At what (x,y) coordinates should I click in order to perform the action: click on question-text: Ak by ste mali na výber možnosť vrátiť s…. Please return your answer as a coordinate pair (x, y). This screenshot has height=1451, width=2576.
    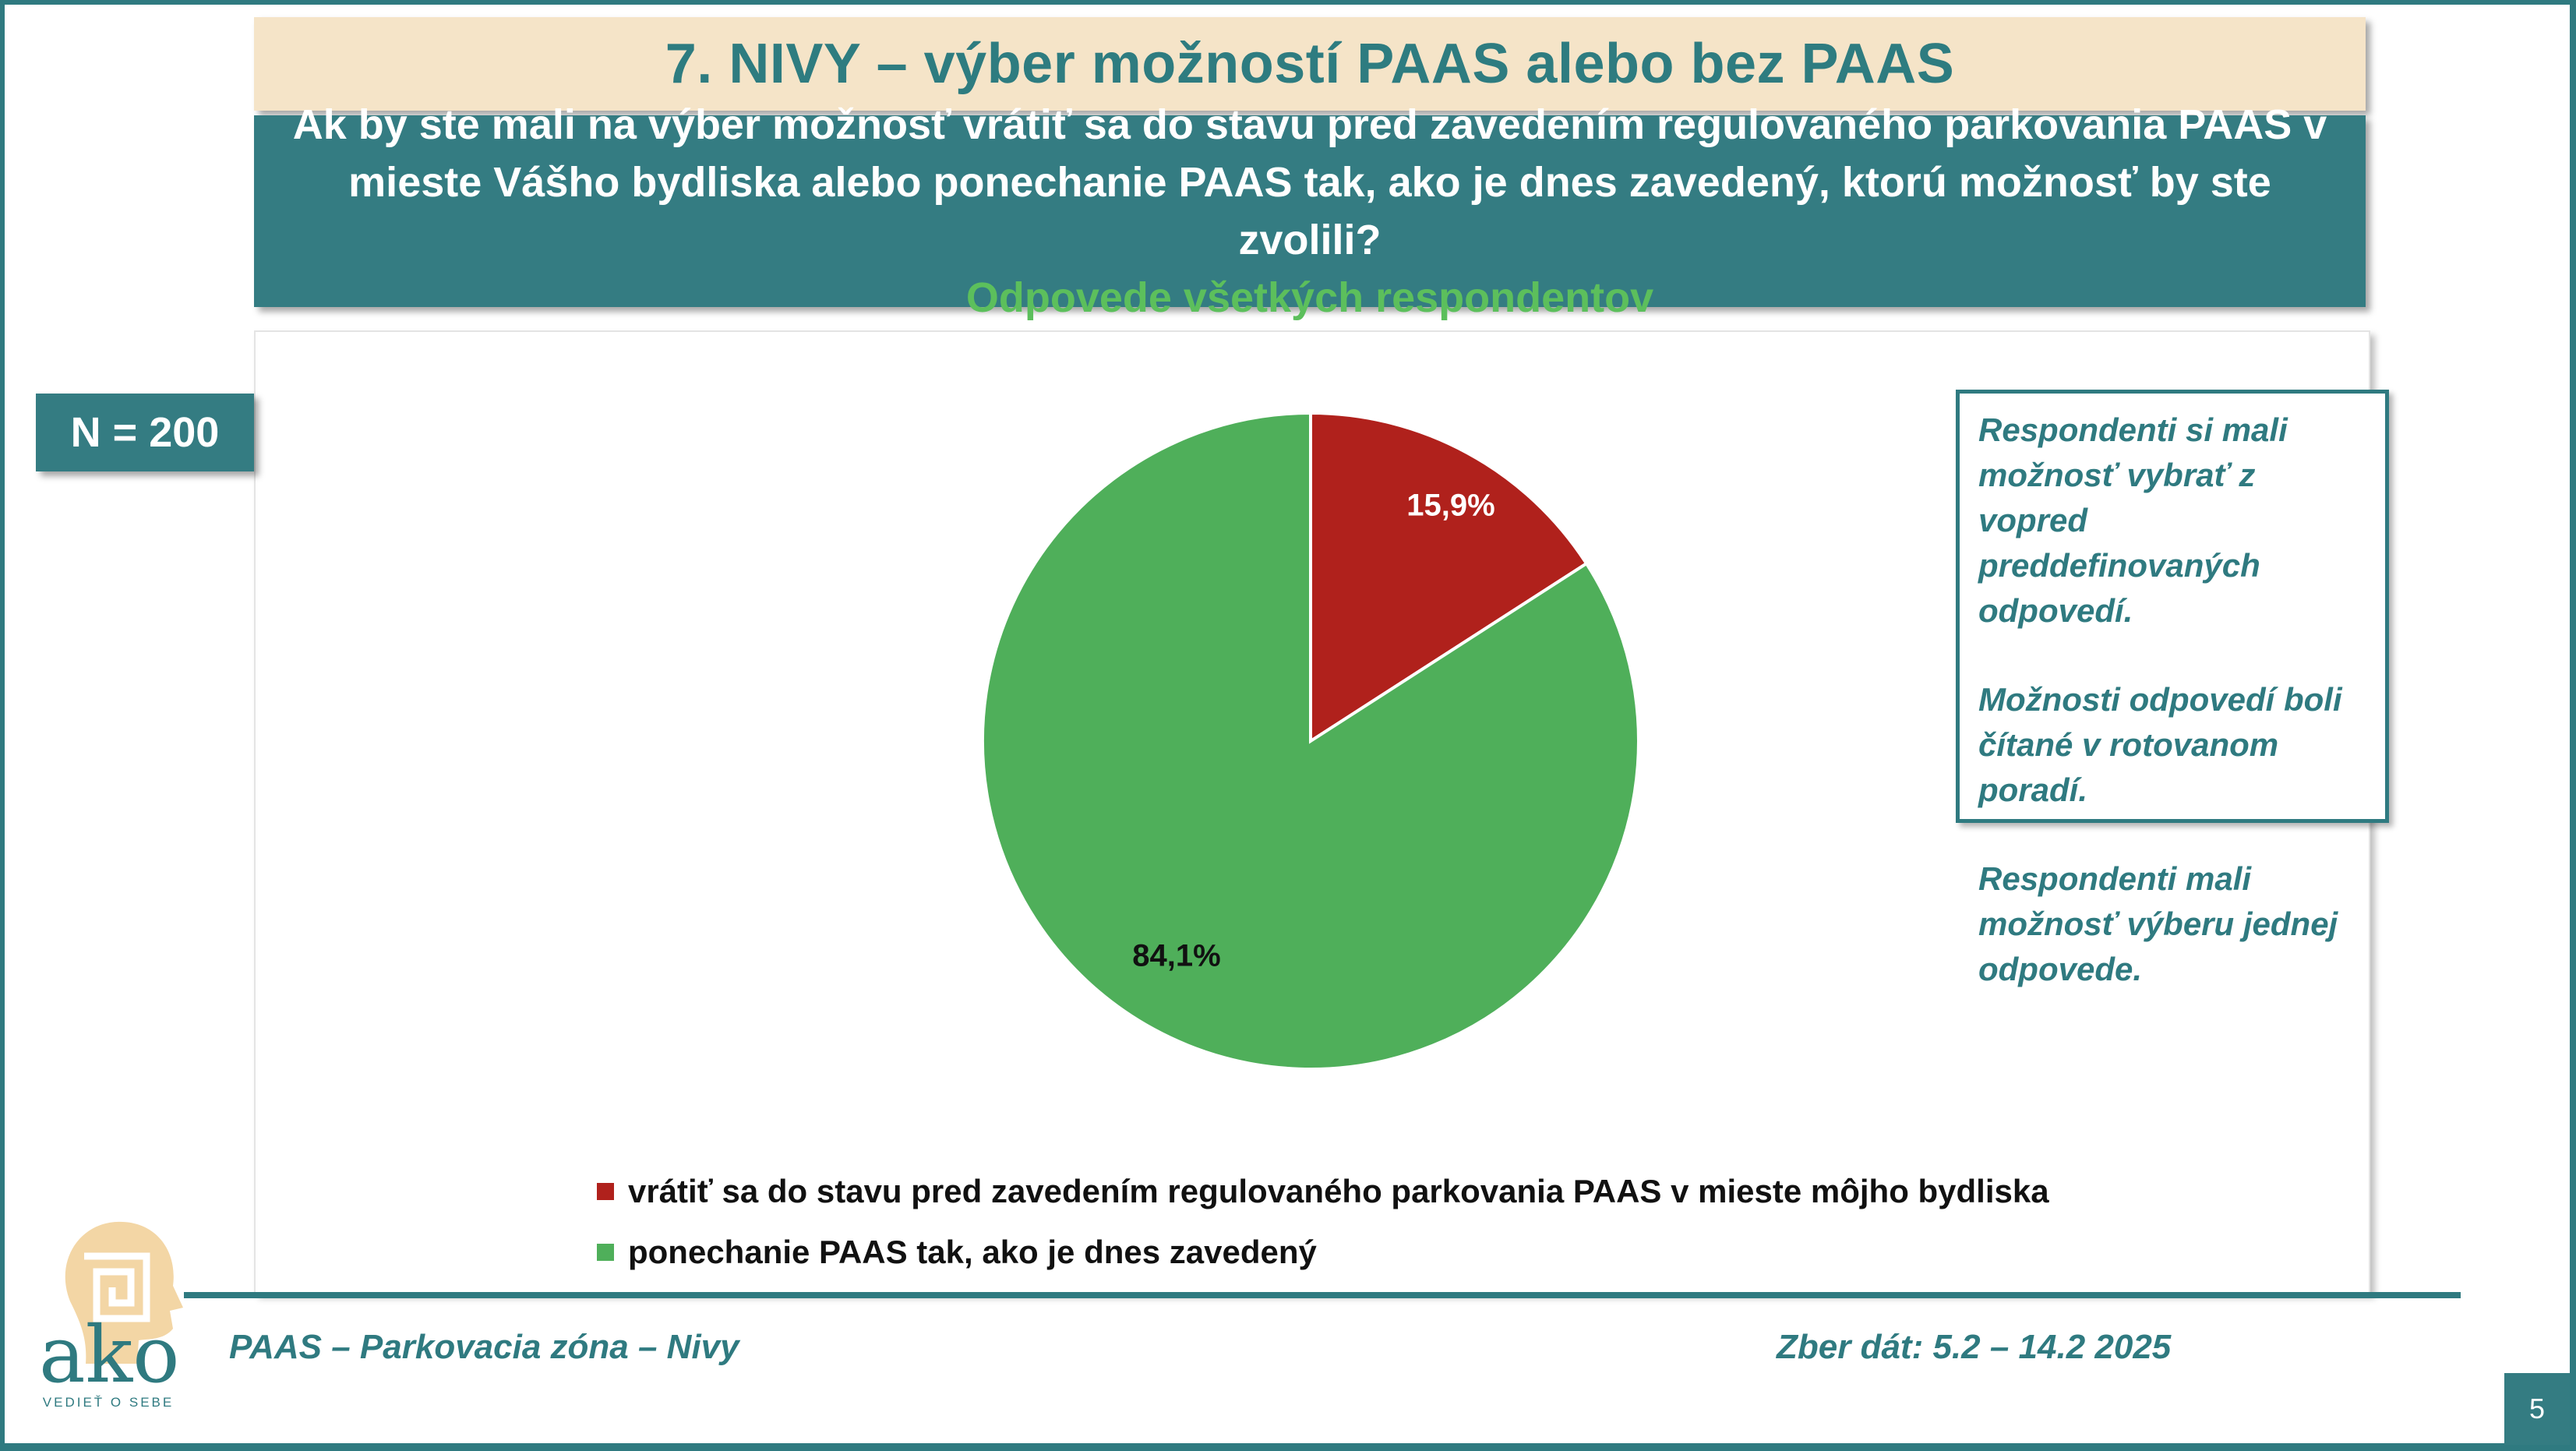
    Looking at the image, I should click on (1309, 182).